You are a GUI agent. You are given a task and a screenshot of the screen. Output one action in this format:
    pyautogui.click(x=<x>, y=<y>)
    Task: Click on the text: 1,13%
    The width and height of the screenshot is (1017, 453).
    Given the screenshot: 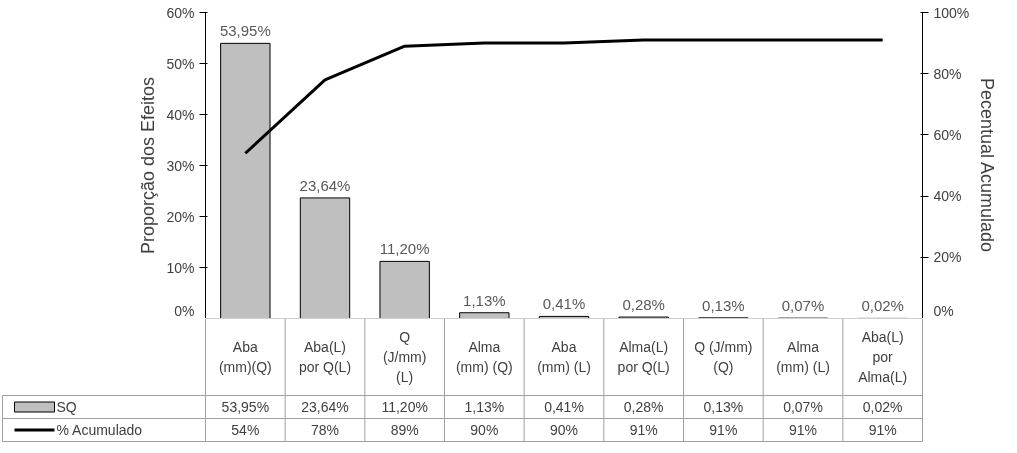 What is the action you would take?
    pyautogui.click(x=484, y=300)
    